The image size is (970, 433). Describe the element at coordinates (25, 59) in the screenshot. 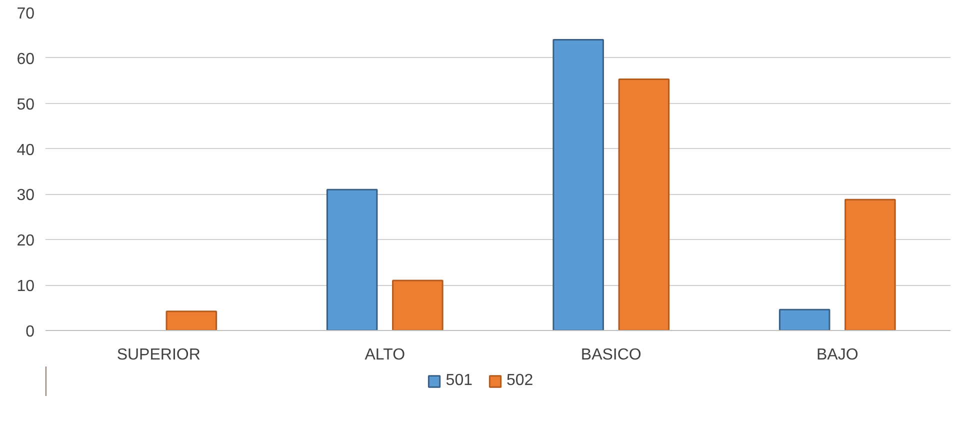

I see `y-tick-label: 60` at that location.